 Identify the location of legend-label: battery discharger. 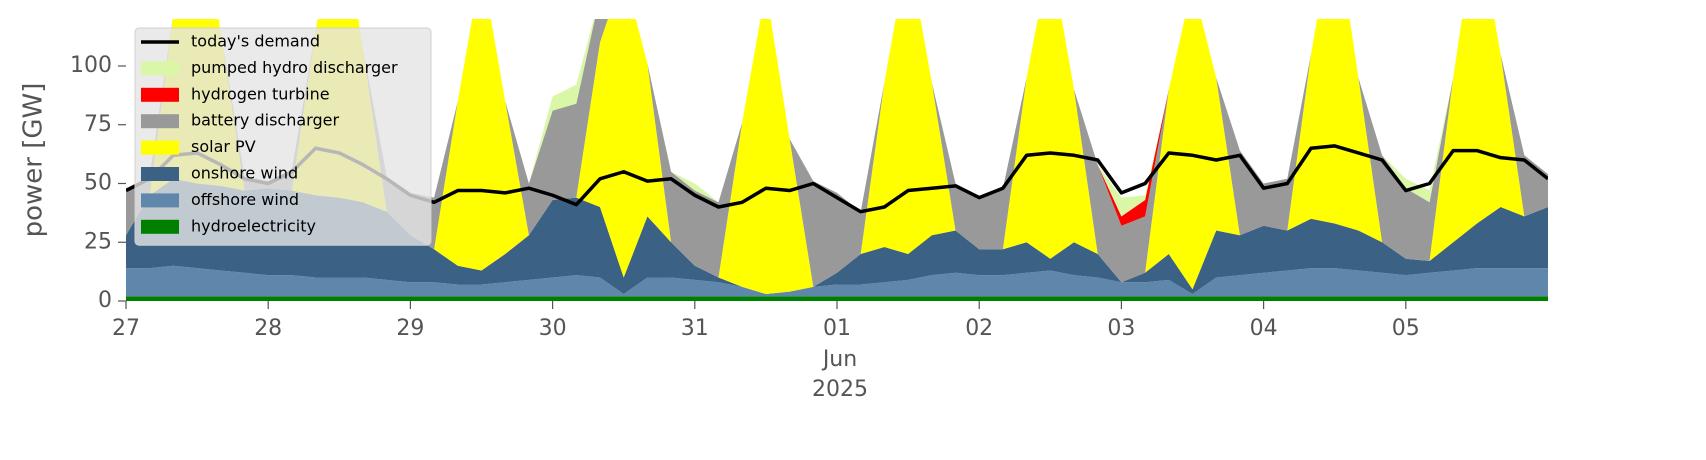
(265, 120).